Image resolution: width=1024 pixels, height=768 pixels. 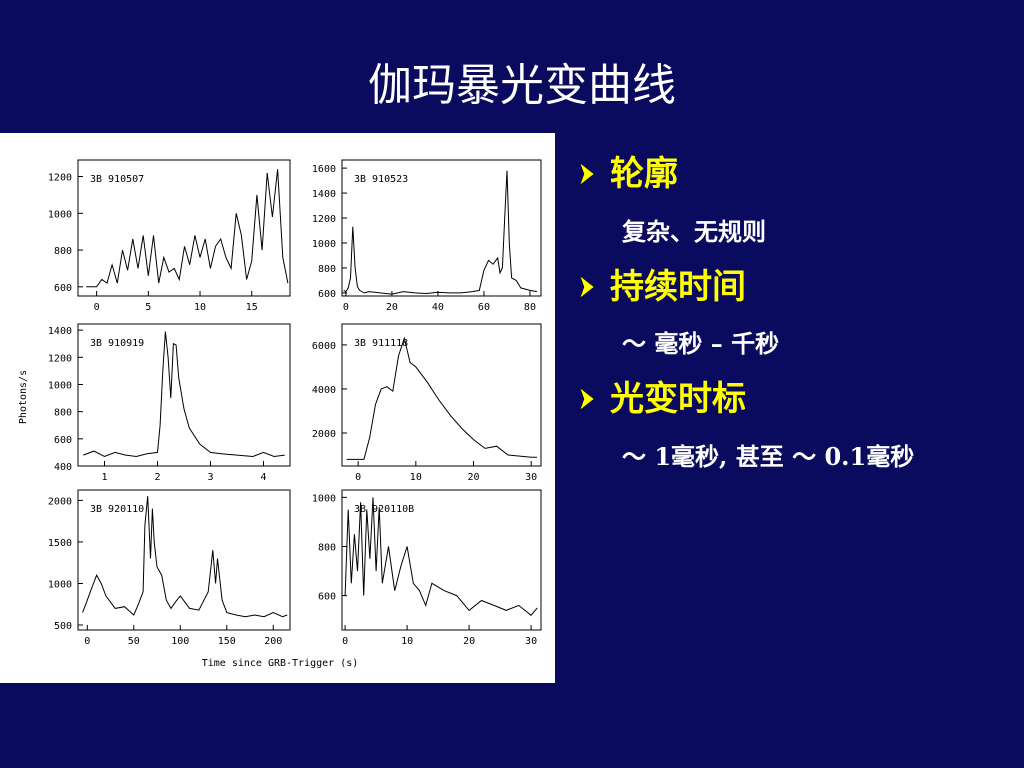 I want to click on x-tick-label: 3, so click(x=210, y=477).